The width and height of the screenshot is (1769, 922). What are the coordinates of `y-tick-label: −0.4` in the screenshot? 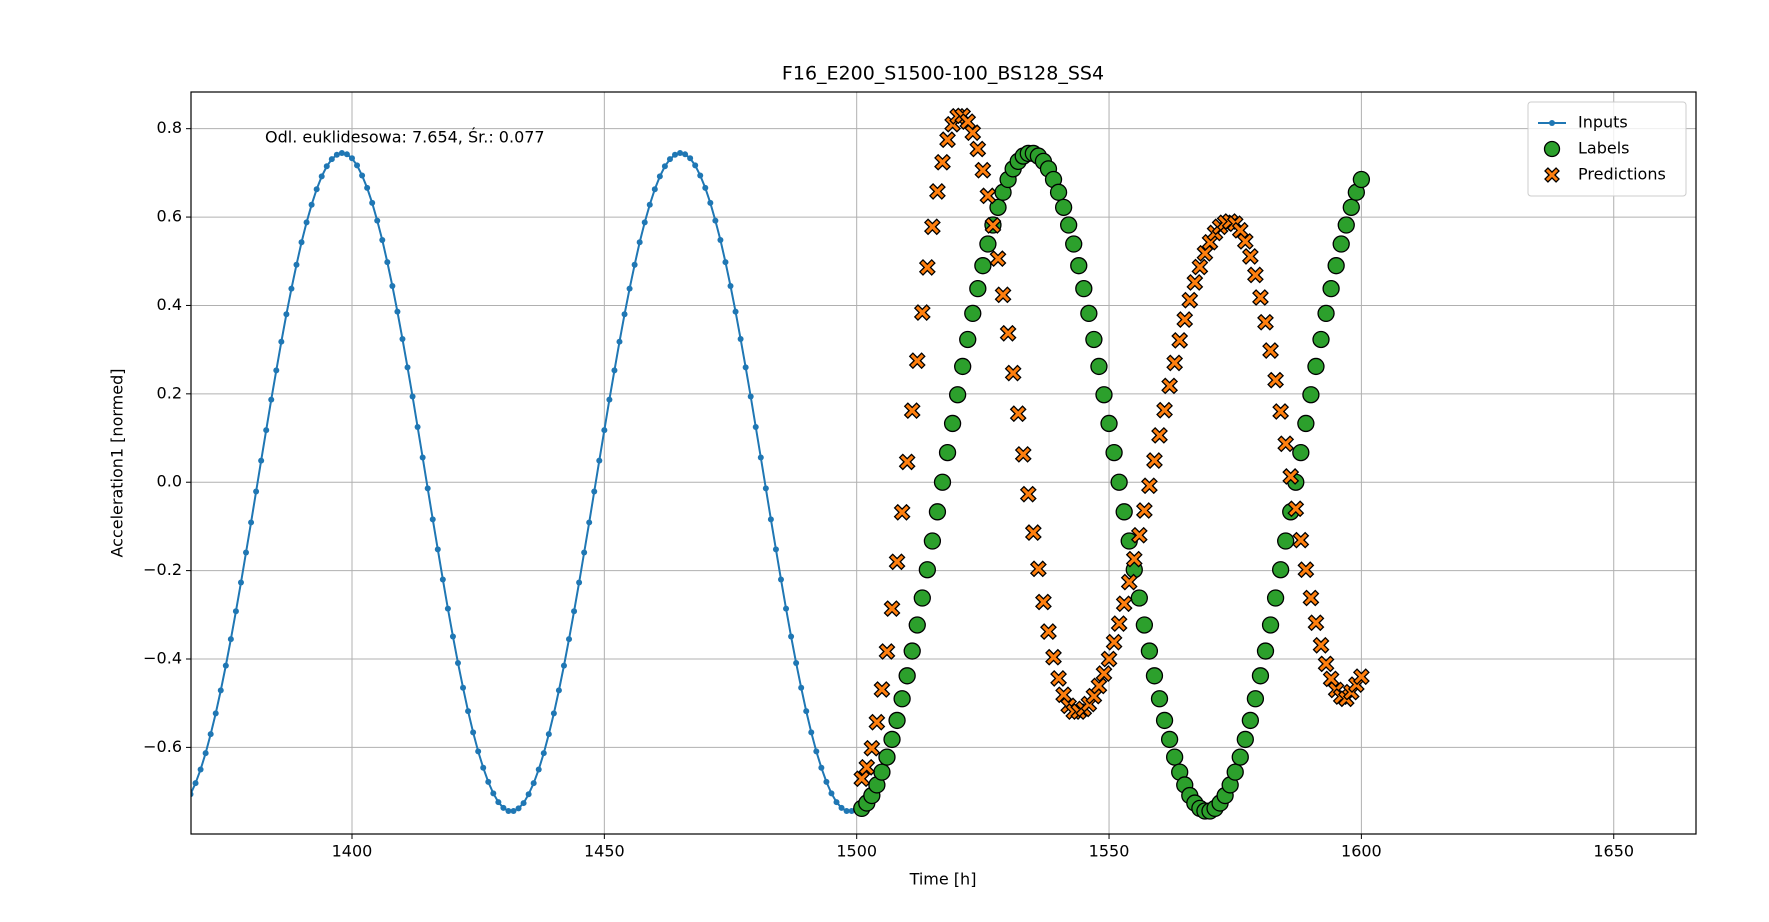 It's located at (162, 657).